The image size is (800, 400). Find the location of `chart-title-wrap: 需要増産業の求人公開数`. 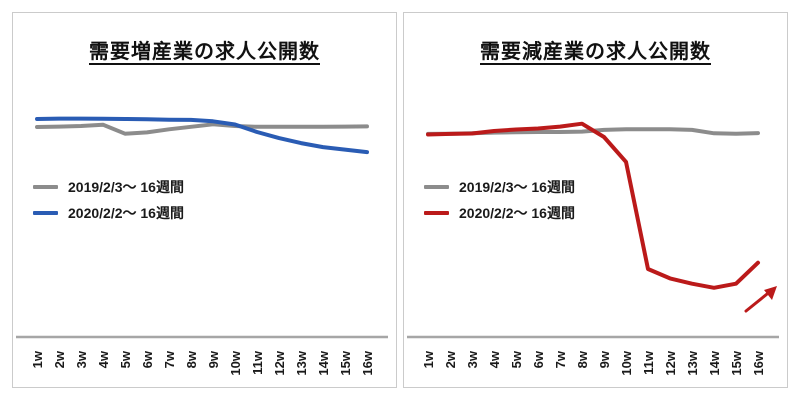

chart-title-wrap: 需要増産業の求人公開数 is located at coordinates (204, 49).